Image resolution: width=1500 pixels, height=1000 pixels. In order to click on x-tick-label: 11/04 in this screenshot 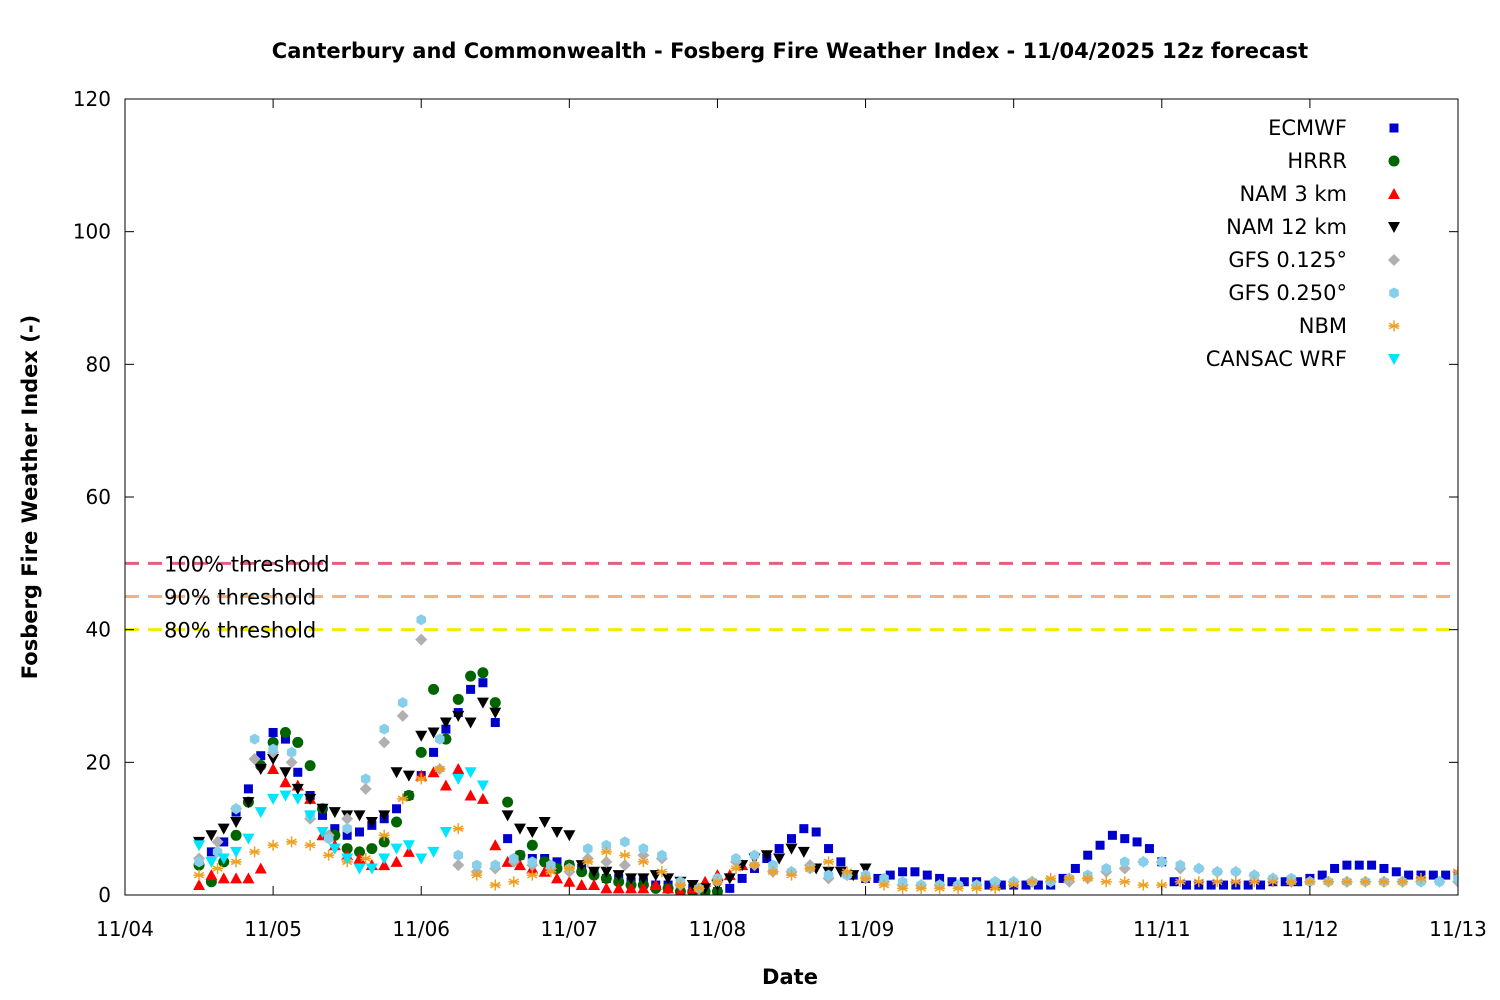, I will do `click(125, 929)`.